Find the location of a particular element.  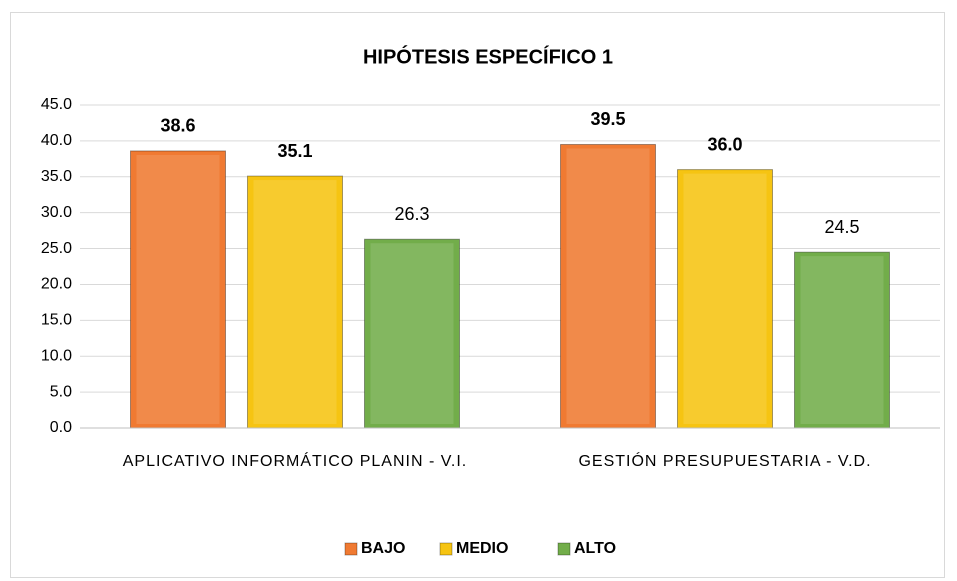

value-label: 24.5 is located at coordinates (841, 227).